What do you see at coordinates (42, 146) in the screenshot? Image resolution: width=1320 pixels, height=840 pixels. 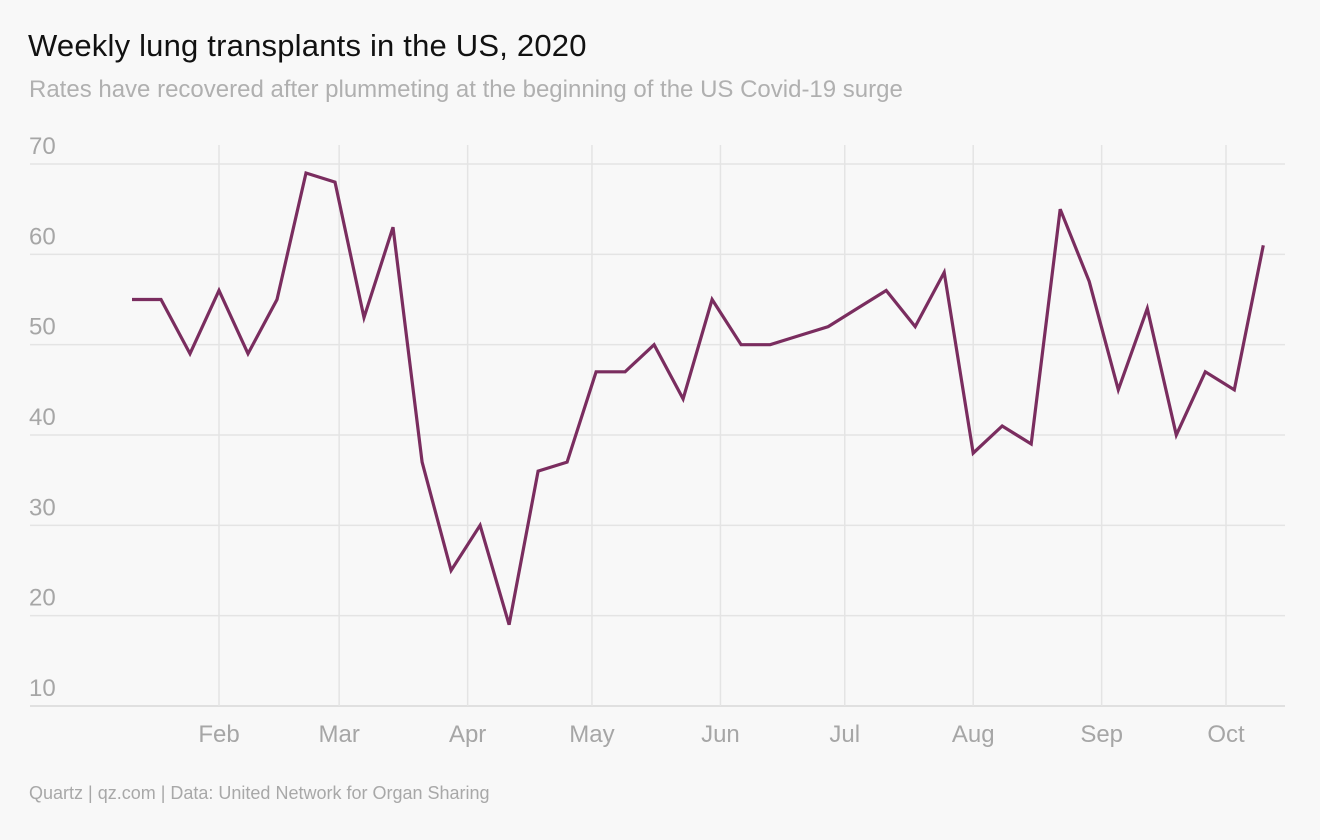 I see `y-tick-label: 70` at bounding box center [42, 146].